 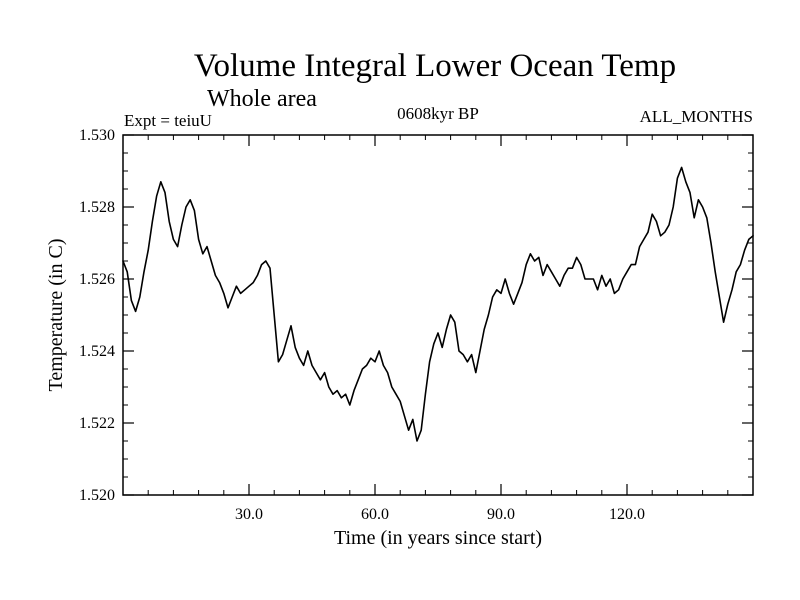 What do you see at coordinates (438, 113) in the screenshot?
I see `period-label: 0608kyr BP` at bounding box center [438, 113].